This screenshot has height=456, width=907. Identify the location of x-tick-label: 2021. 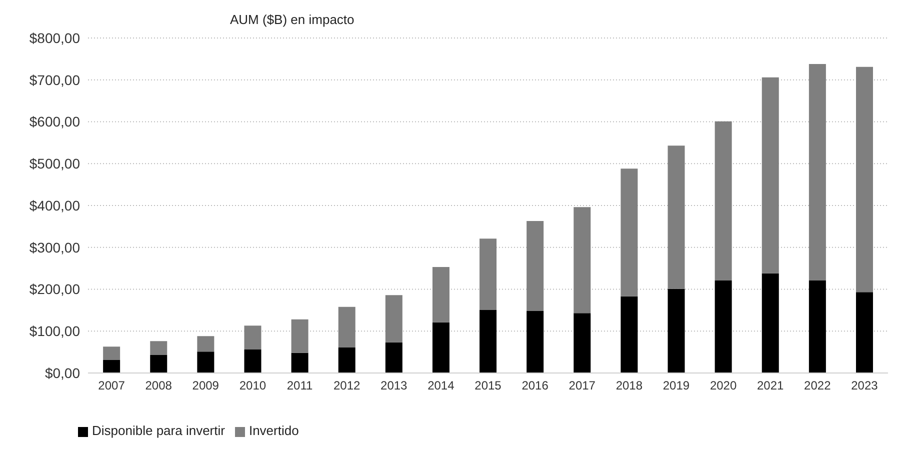
(770, 385).